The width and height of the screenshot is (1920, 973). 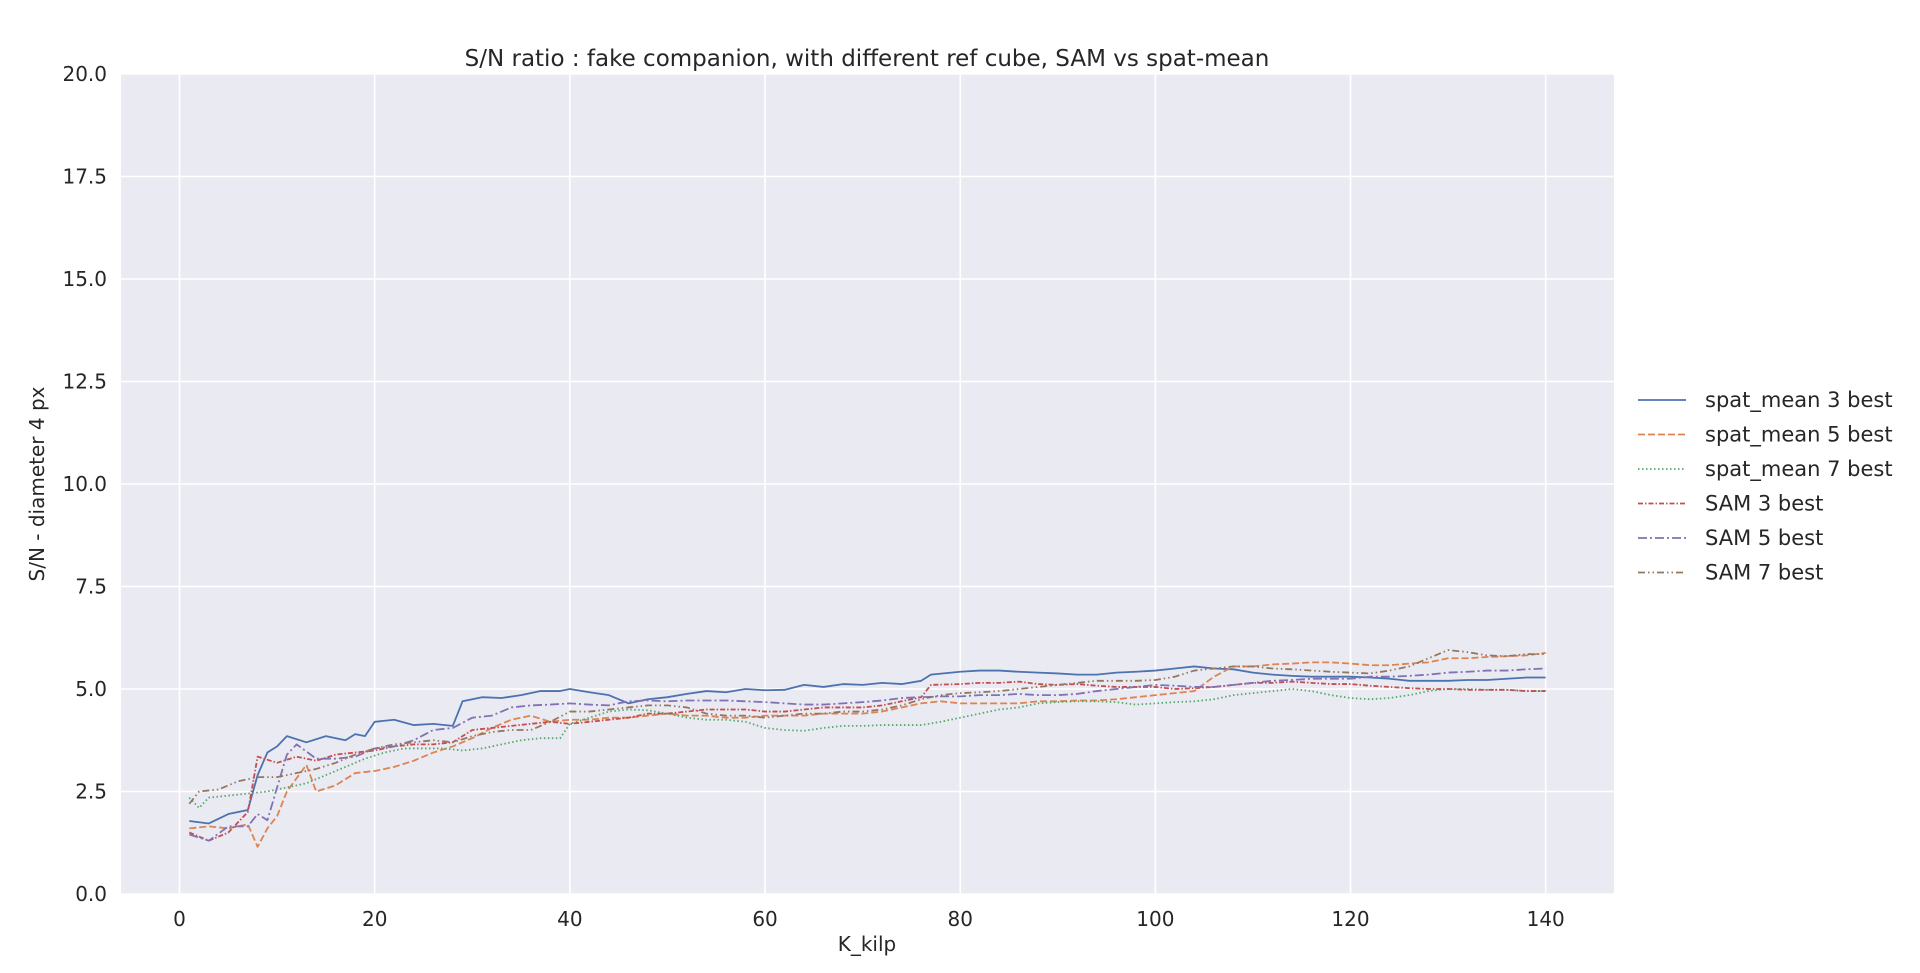 I want to click on y-tick-label: 20.0, so click(x=84, y=74).